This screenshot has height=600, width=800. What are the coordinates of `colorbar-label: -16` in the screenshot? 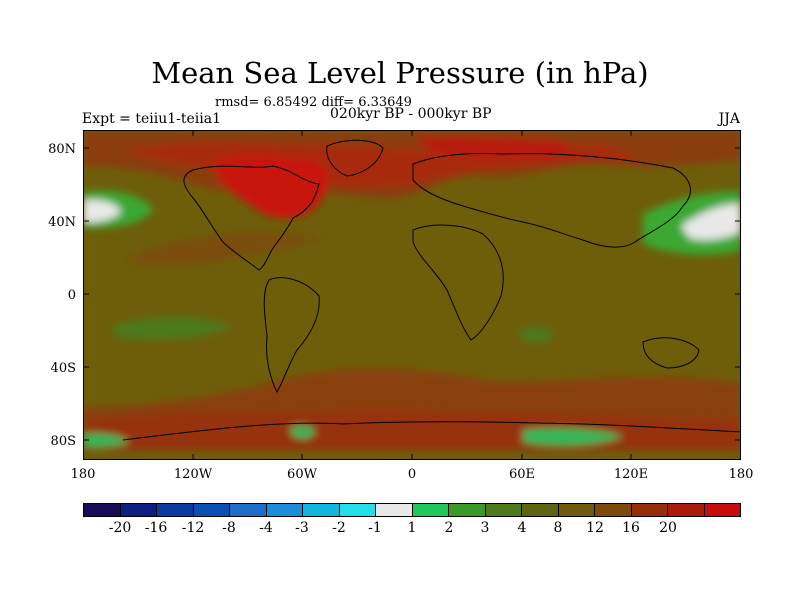 It's located at (156, 528).